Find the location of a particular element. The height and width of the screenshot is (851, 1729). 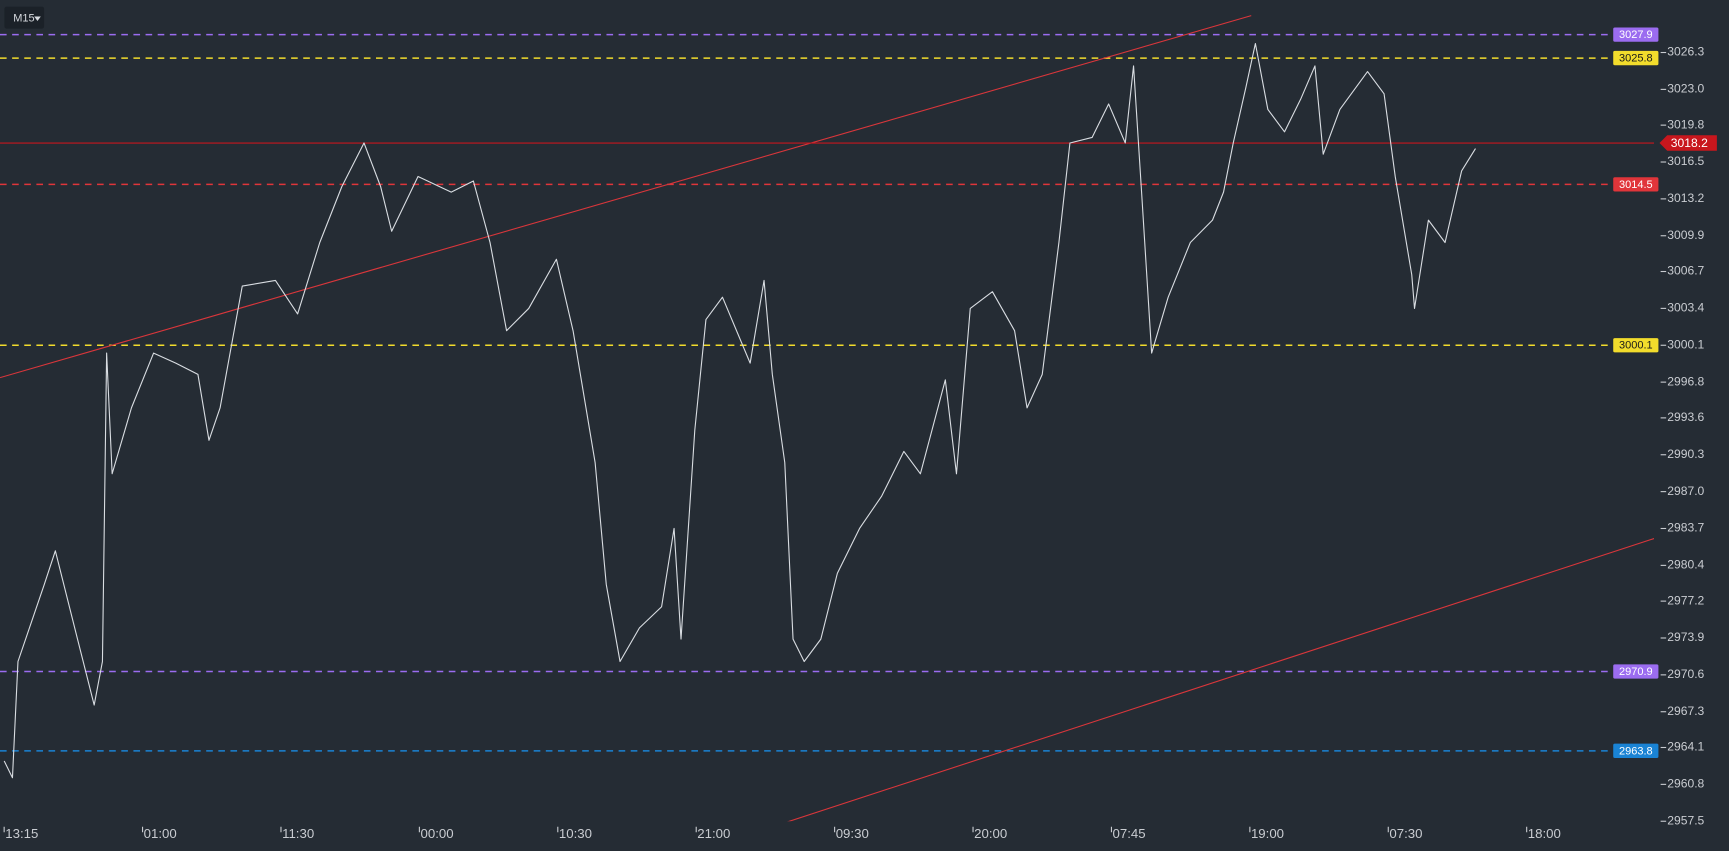

level-label: 2970.9 is located at coordinates (1636, 672).